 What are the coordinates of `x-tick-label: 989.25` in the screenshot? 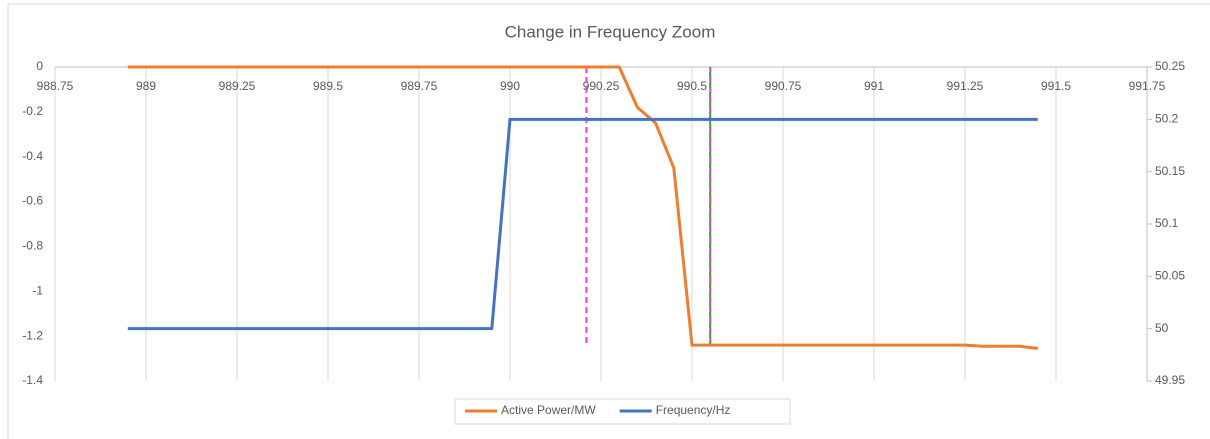 It's located at (237, 86).